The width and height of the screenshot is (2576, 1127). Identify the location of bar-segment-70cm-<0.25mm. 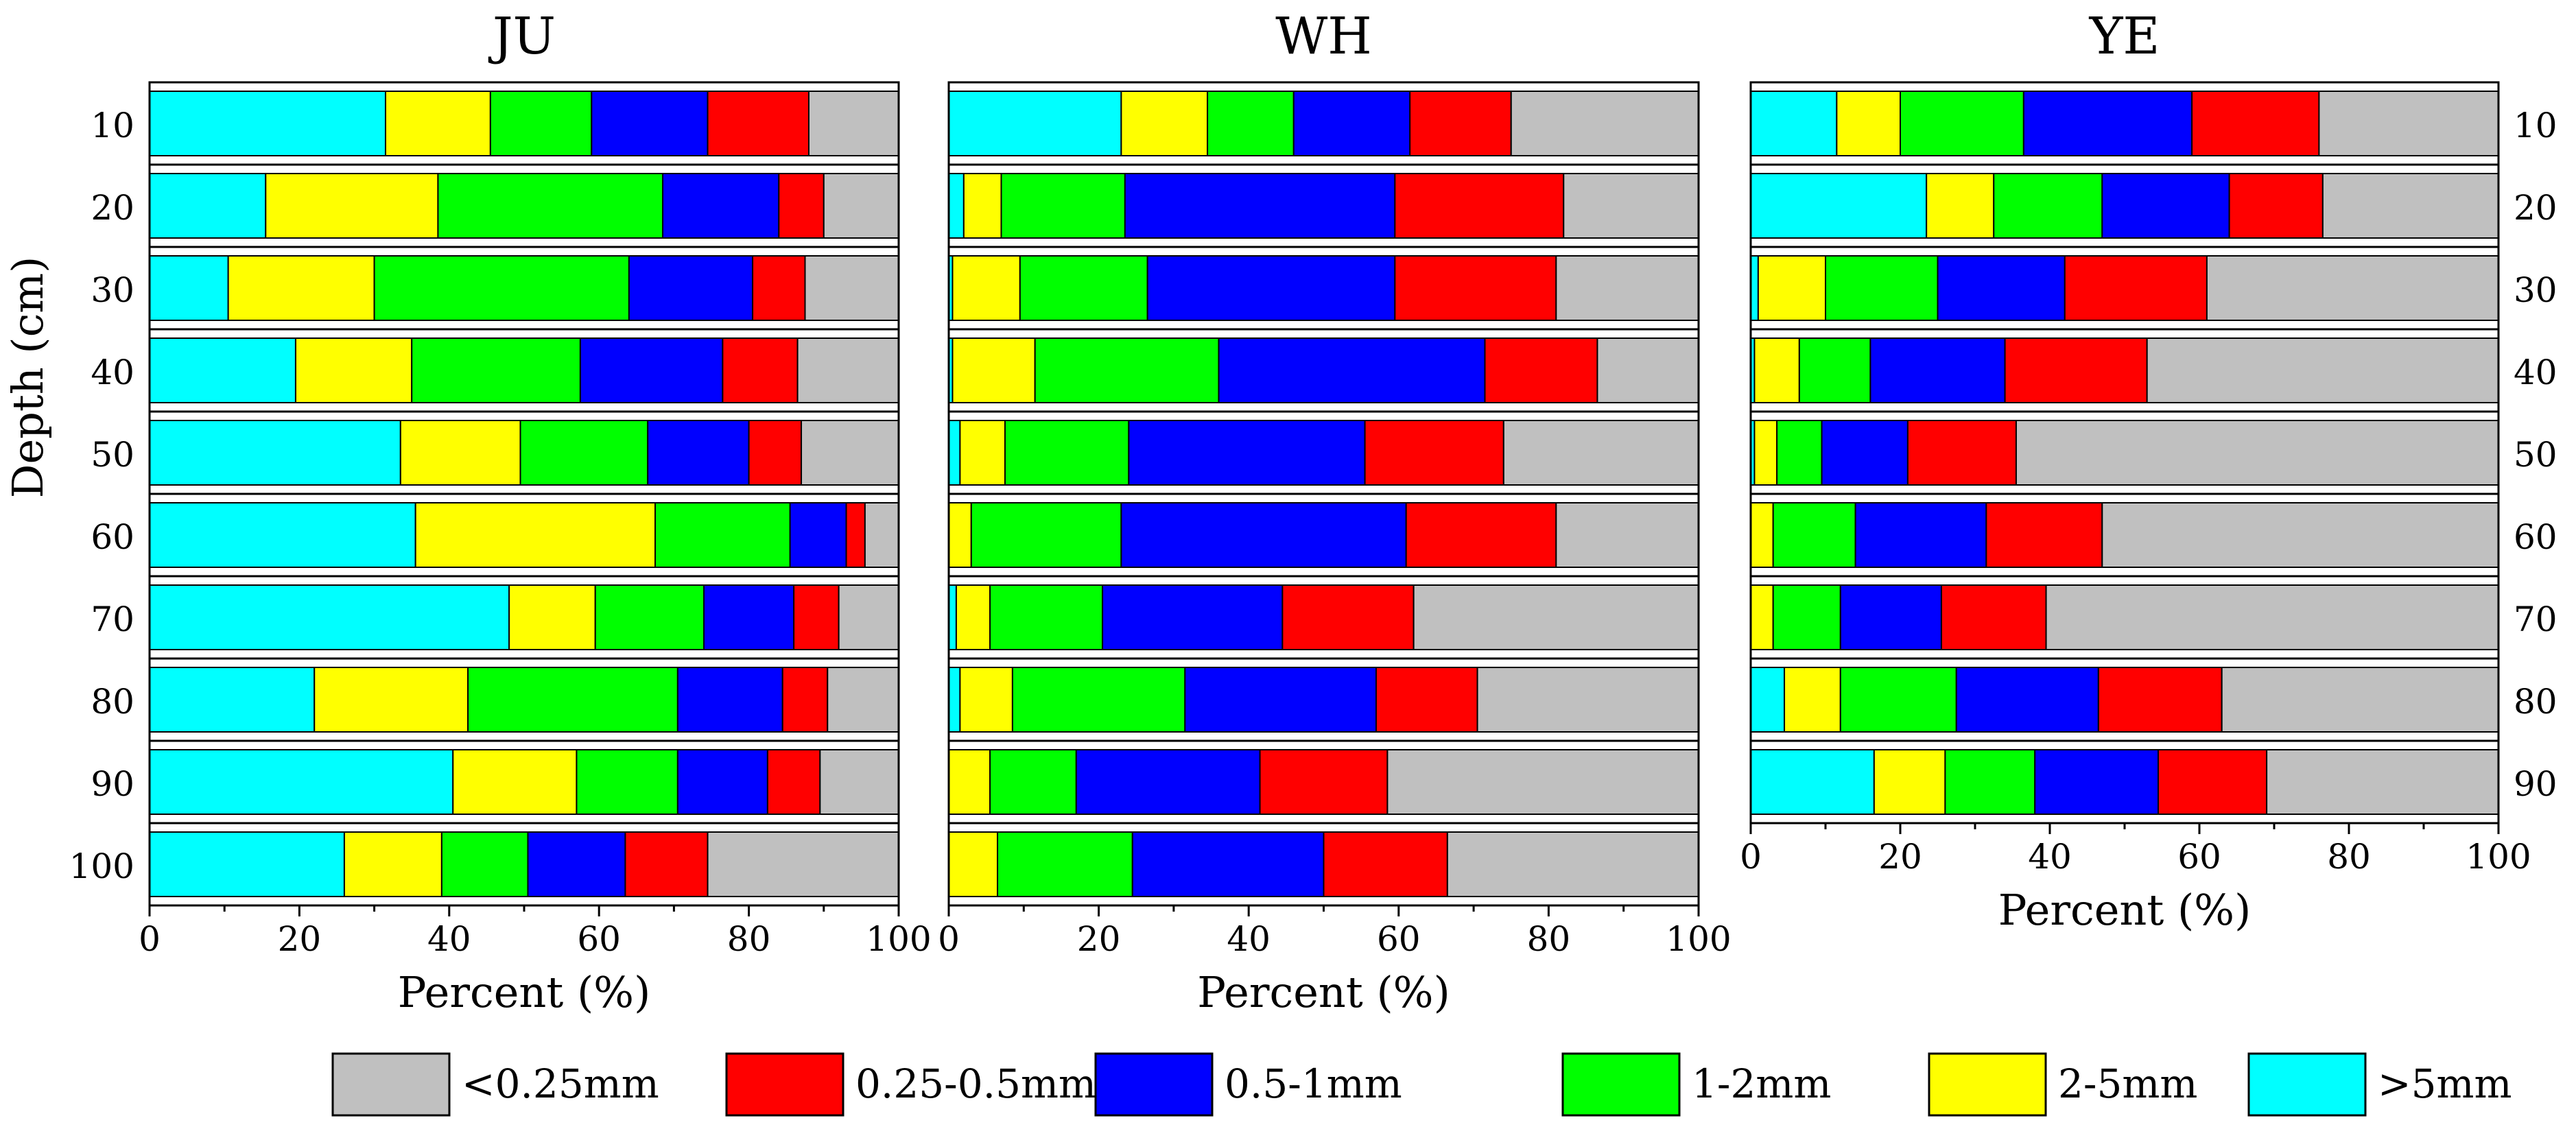
(2272, 617).